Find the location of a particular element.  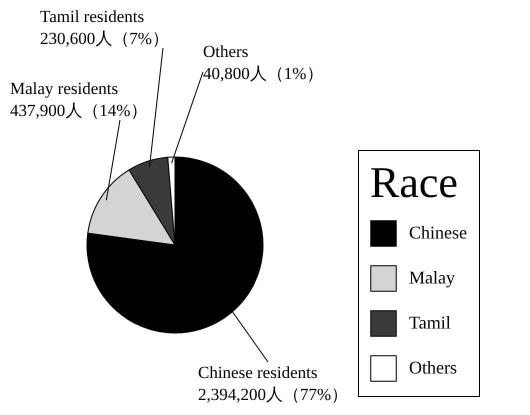

legend-title: Race is located at coordinates (414, 182).